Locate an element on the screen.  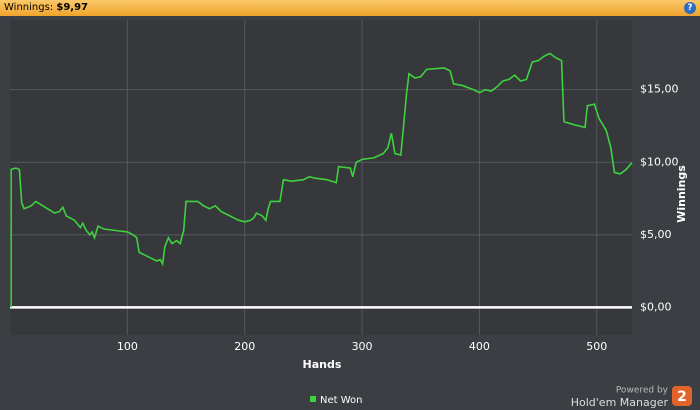
legend-label: Net Won is located at coordinates (341, 400).